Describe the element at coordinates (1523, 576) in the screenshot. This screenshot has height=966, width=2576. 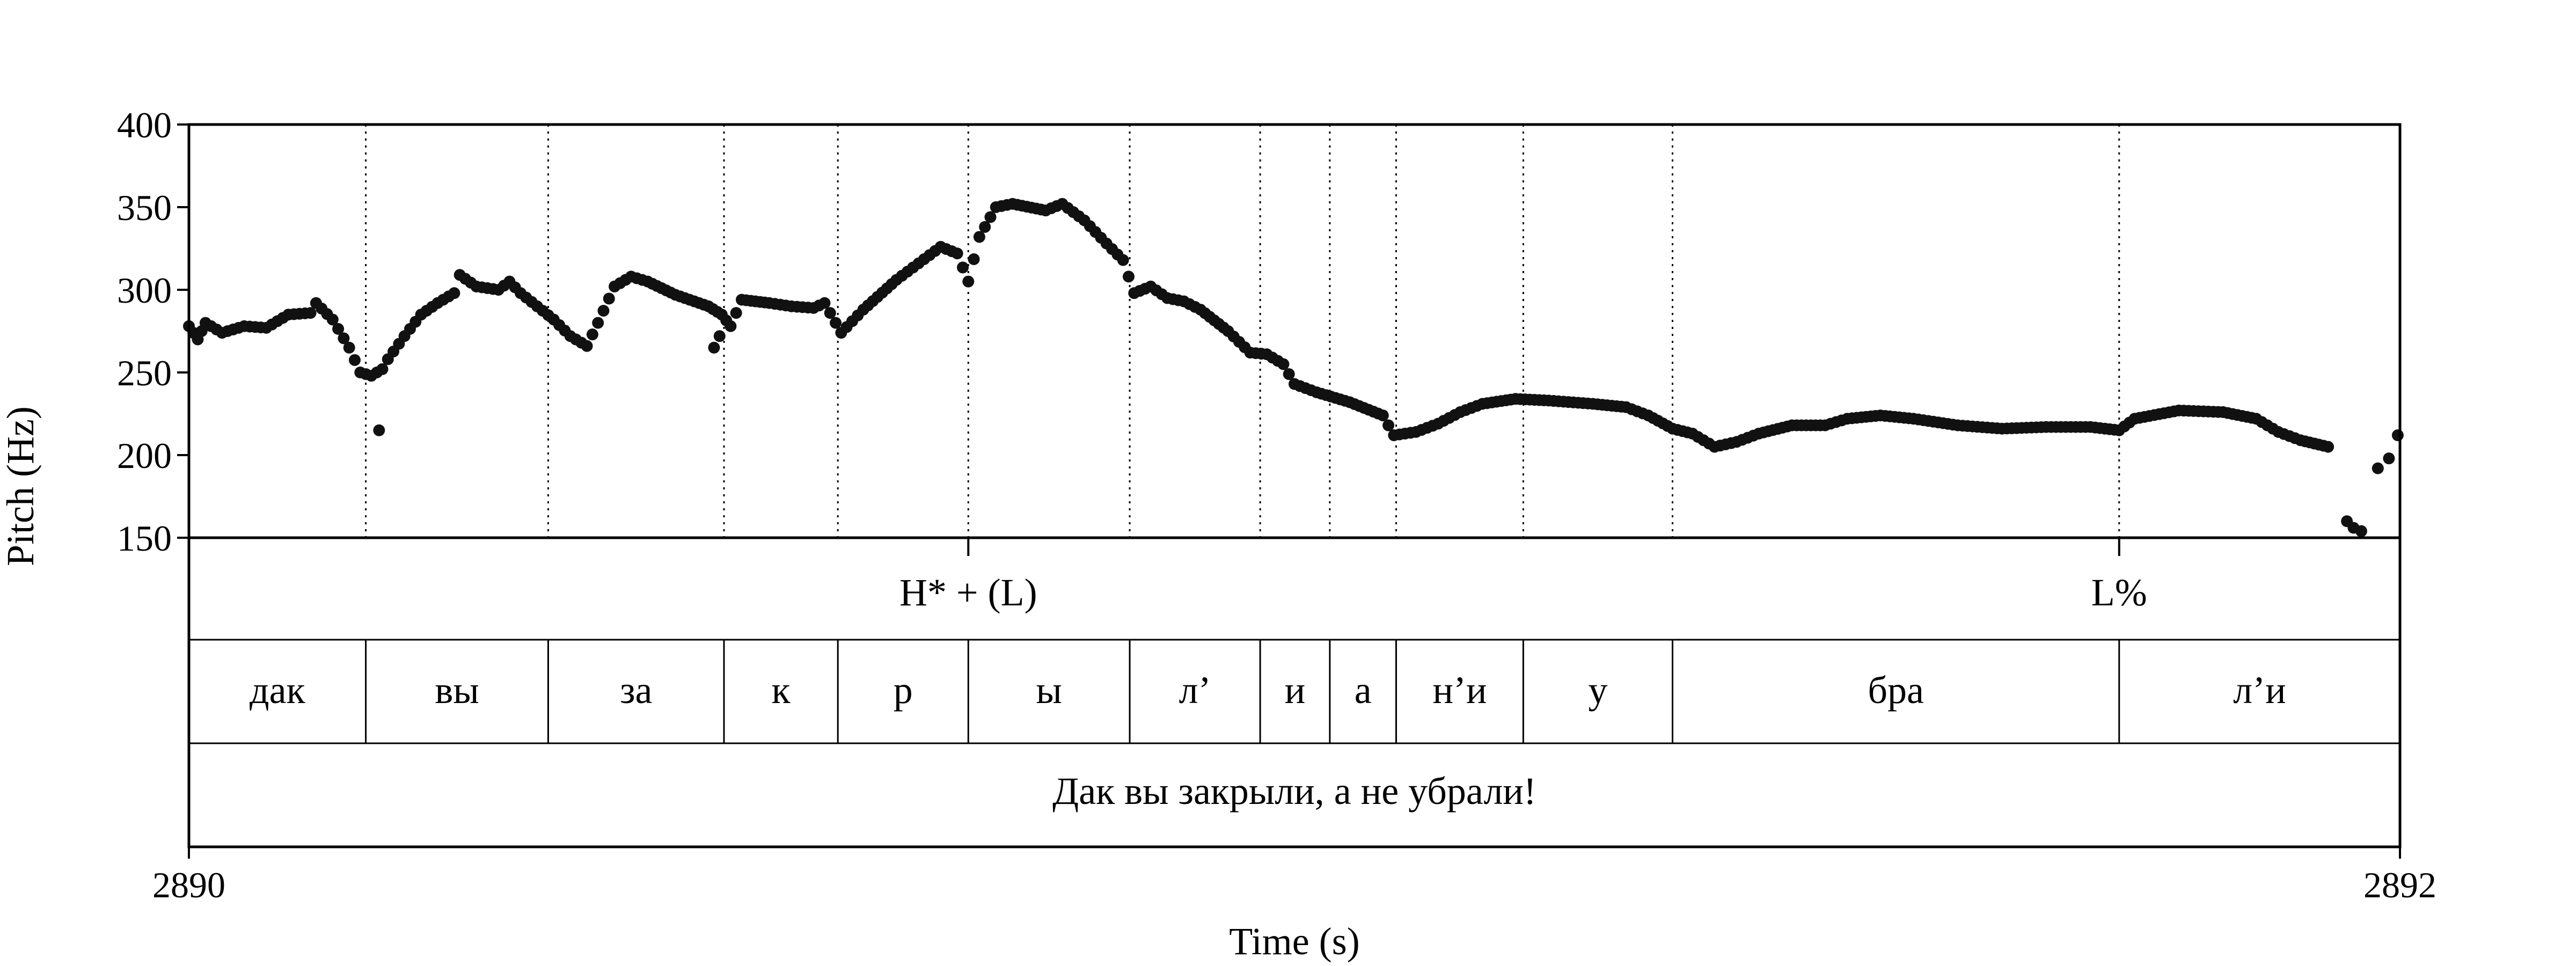
I see `tone-tier: H* + (L) L%` at that location.